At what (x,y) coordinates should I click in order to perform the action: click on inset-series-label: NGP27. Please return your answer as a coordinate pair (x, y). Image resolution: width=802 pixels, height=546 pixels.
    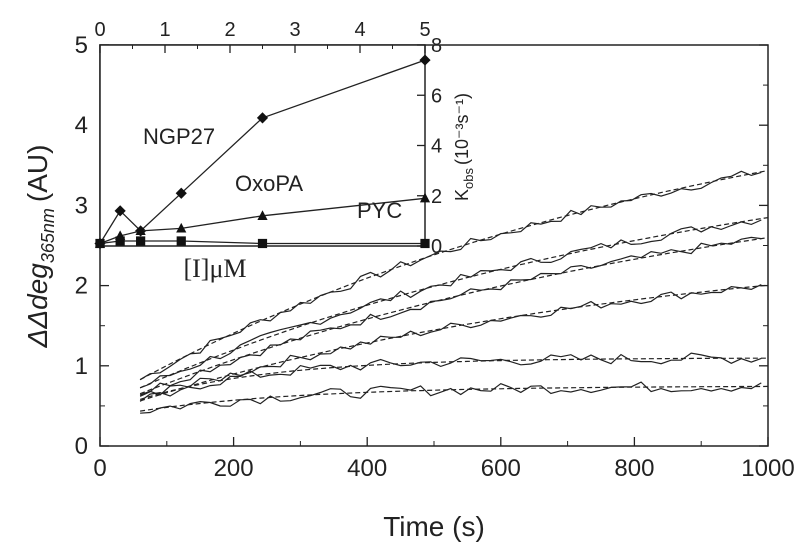
    Looking at the image, I should click on (179, 136).